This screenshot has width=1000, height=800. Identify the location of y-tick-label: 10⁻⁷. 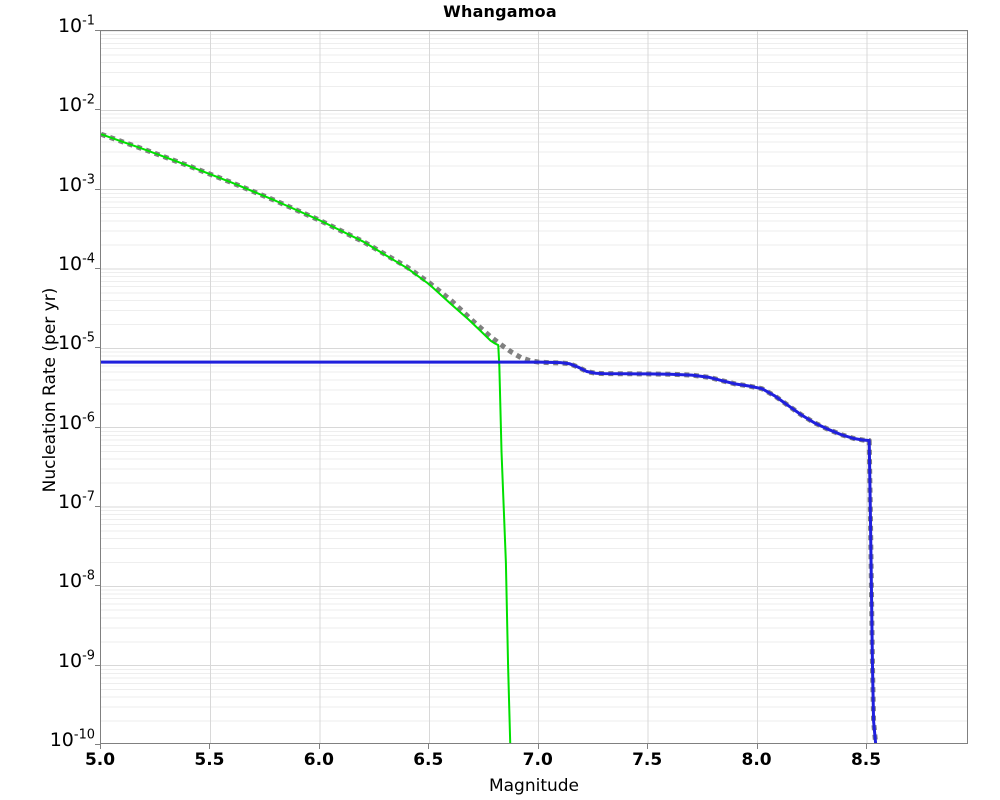
(76, 501).